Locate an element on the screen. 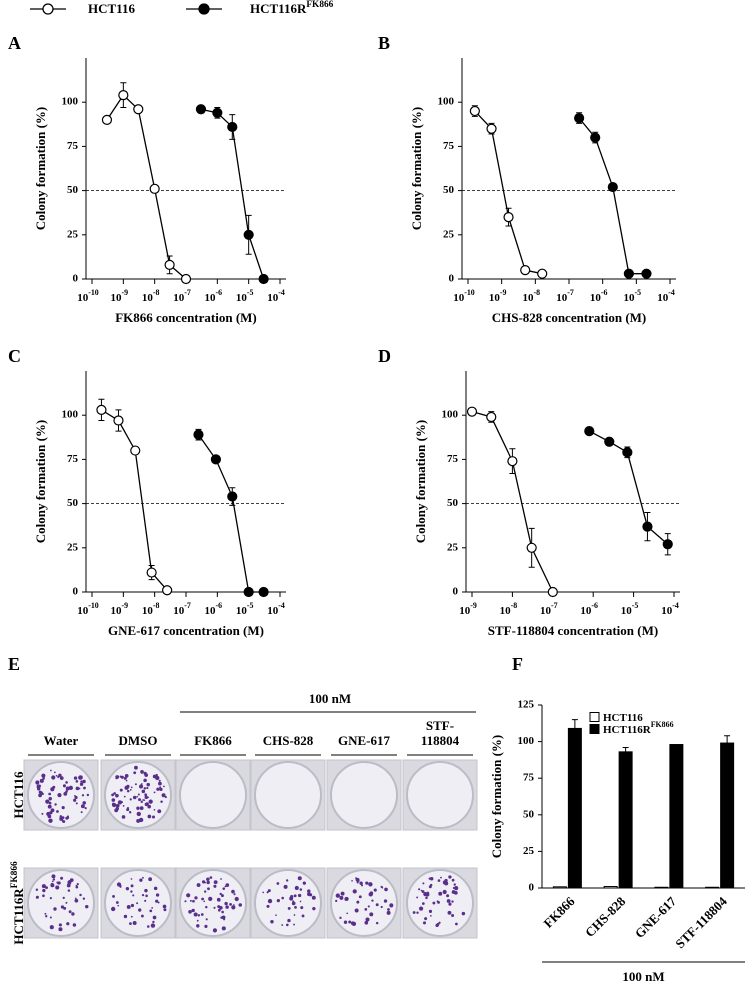  x-tick-label: STF-118804 is located at coordinates (701, 922).